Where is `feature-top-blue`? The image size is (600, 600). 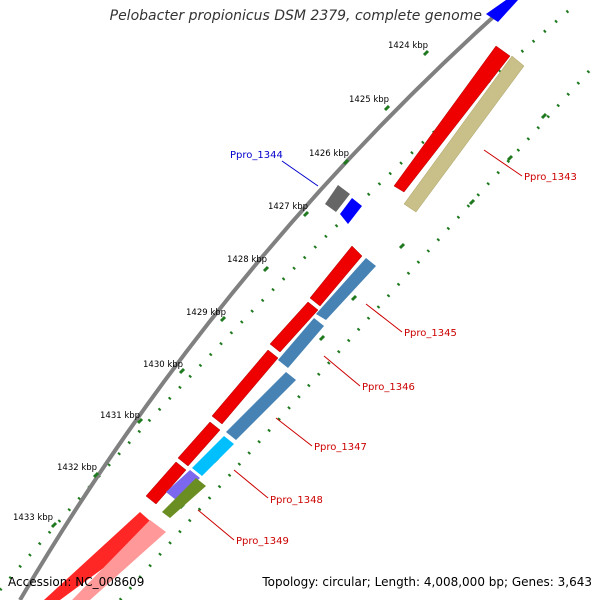
feature-top-blue is located at coordinates (502, 11).